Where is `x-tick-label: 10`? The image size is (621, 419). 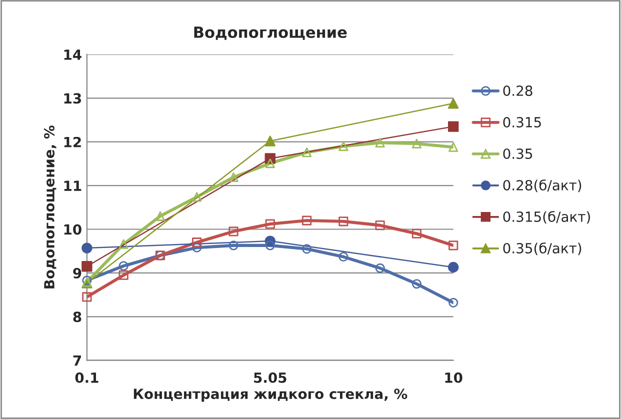 x-tick-label: 10 is located at coordinates (453, 377).